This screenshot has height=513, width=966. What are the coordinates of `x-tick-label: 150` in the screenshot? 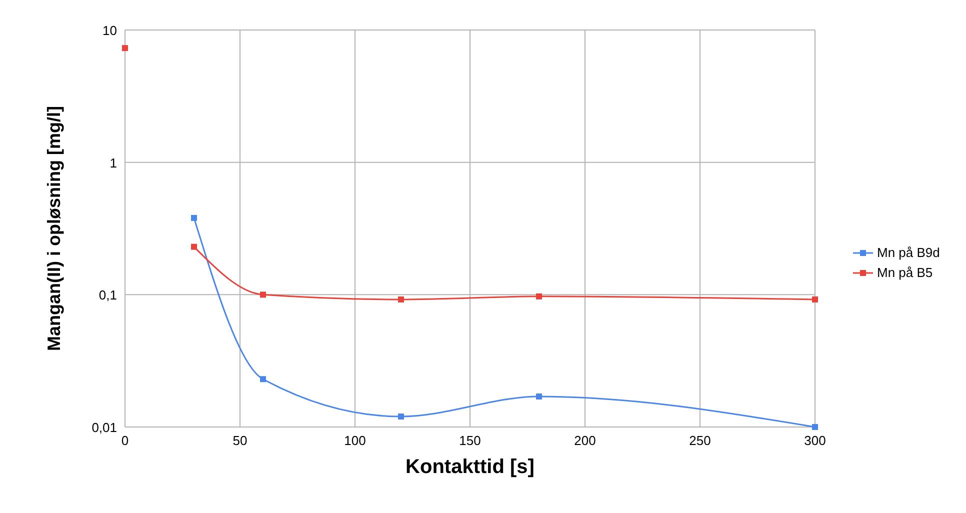 It's located at (470, 440).